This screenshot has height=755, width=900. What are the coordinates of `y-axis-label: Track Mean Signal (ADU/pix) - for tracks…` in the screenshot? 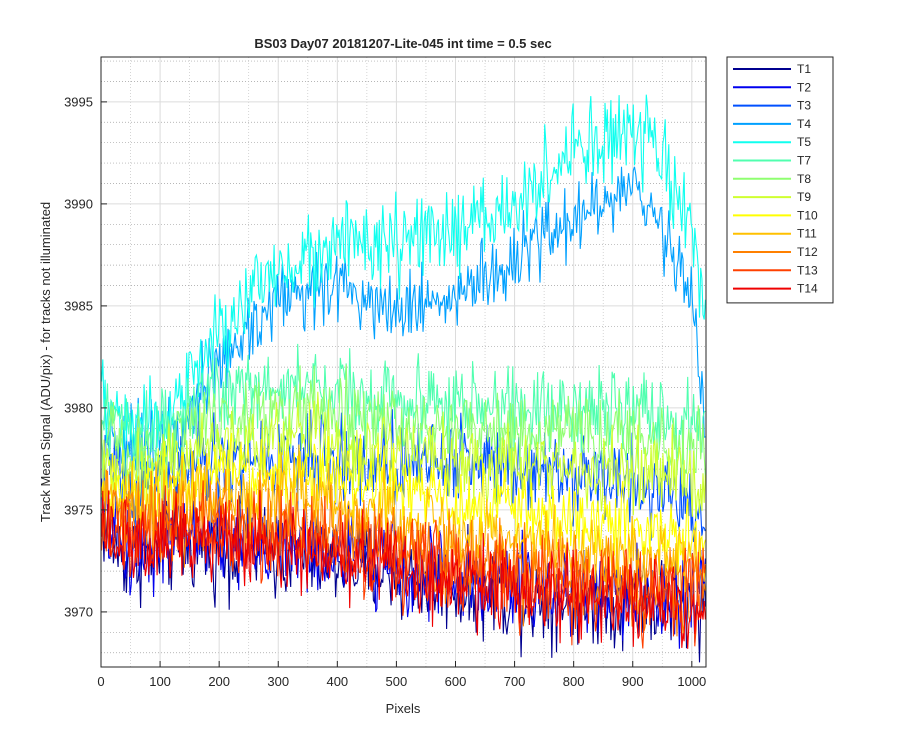 It's located at (45, 362).